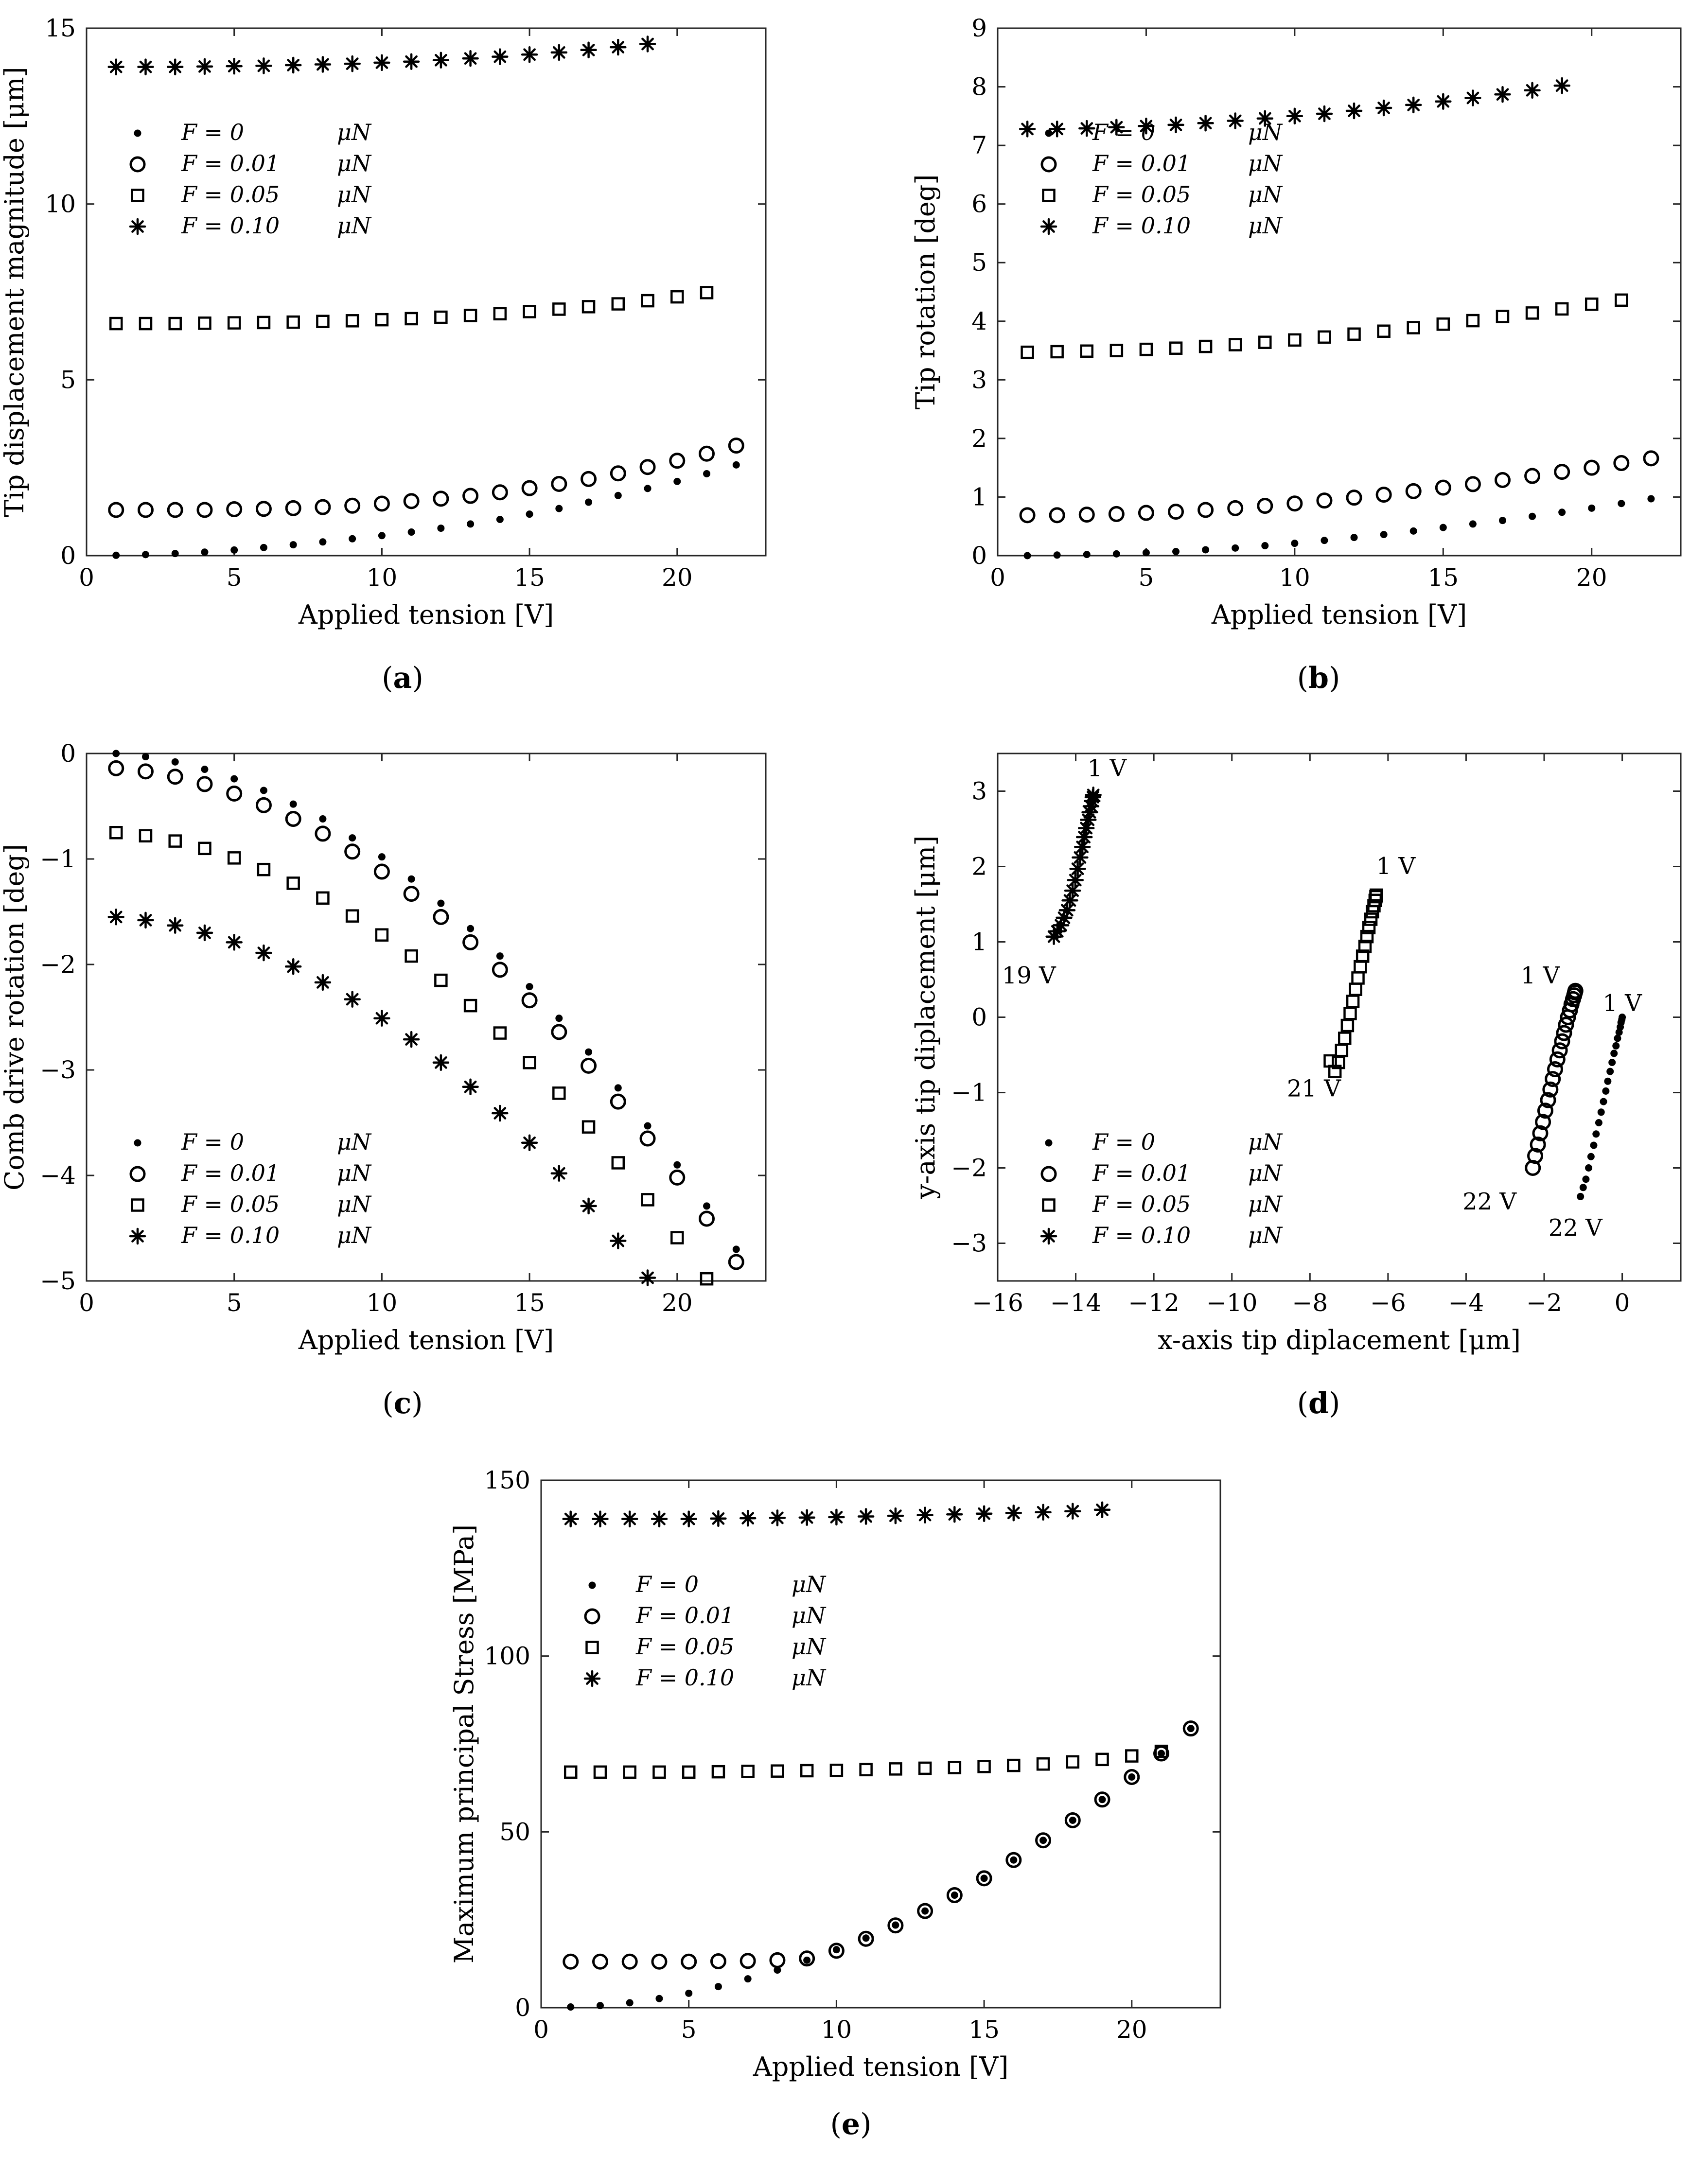 The width and height of the screenshot is (1708, 2172). I want to click on caption-letter: a, so click(402, 678).